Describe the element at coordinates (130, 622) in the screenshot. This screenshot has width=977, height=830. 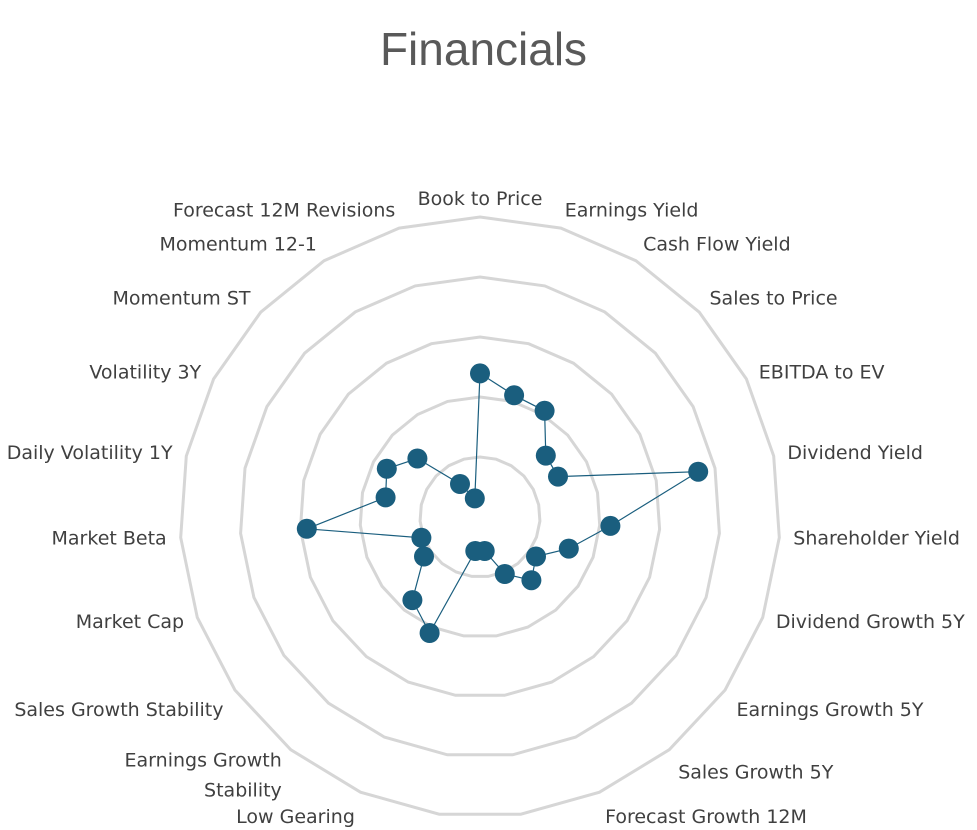
I see `axis-label-market-cap: Market Cap` at that location.